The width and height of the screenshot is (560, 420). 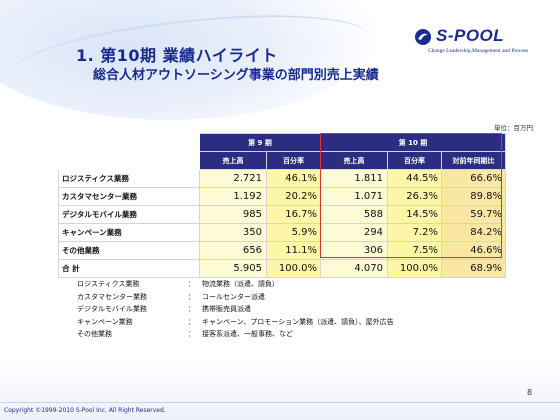 What do you see at coordinates (233, 160) in the screenshot?
I see `col-header-p9-sales: 売上高` at bounding box center [233, 160].